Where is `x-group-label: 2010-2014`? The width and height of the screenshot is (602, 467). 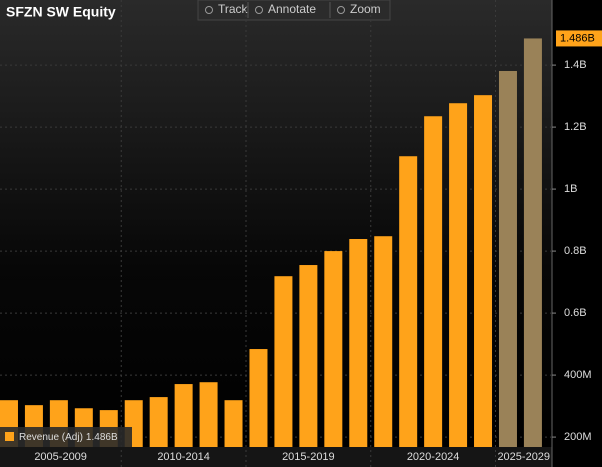 x-group-label: 2010-2014 is located at coordinates (183, 457).